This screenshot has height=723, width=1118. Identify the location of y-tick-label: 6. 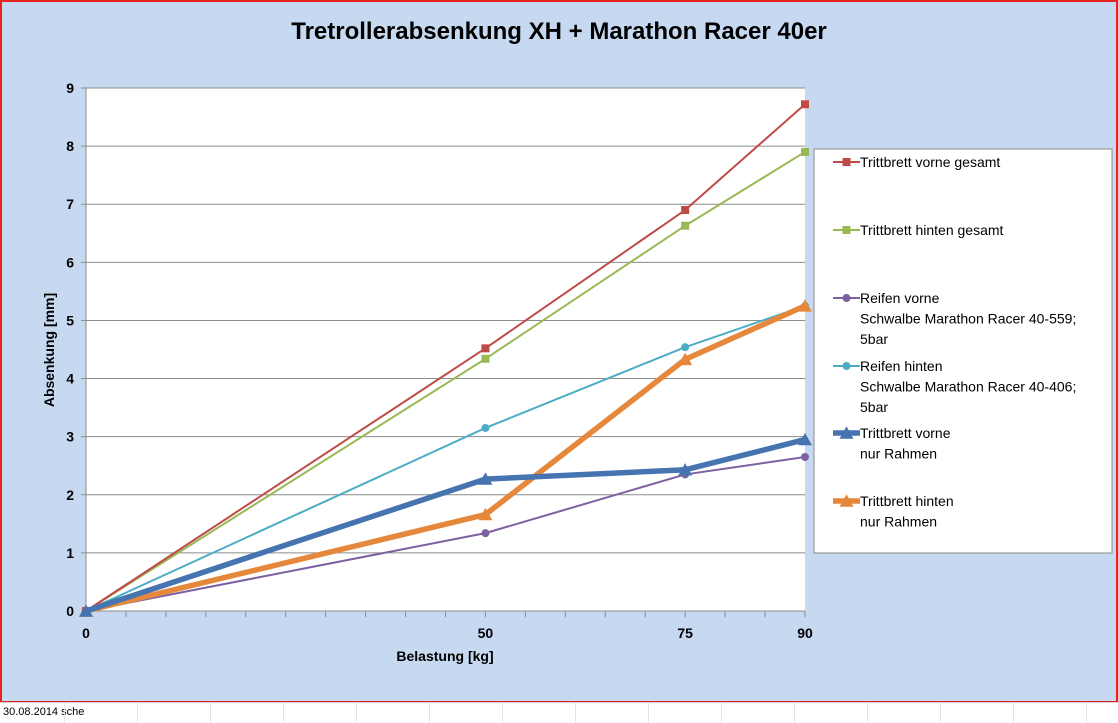
(70, 262).